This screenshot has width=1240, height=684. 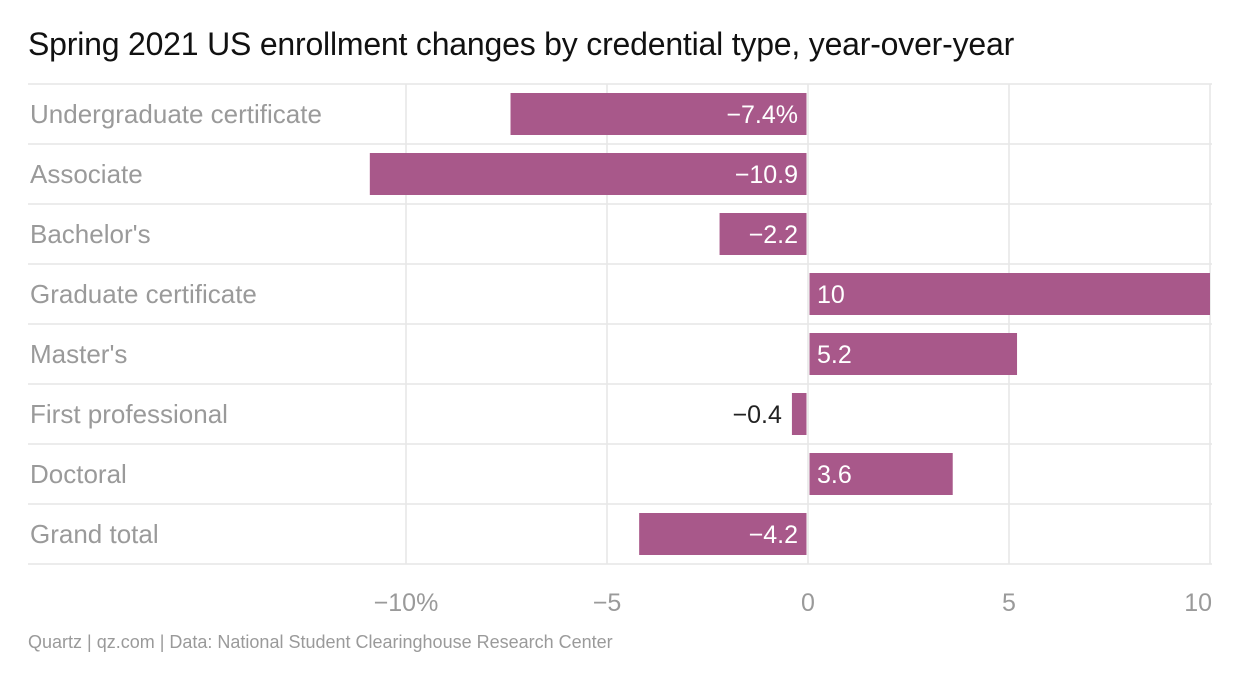 I want to click on value-label-bachelor-s: −2.2, so click(x=773, y=235).